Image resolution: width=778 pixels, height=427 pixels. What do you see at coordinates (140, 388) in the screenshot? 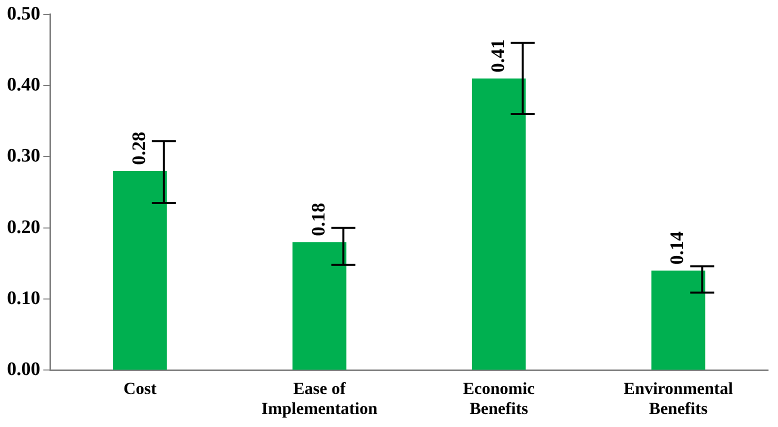
I see `x-tick-label: Cost` at bounding box center [140, 388].